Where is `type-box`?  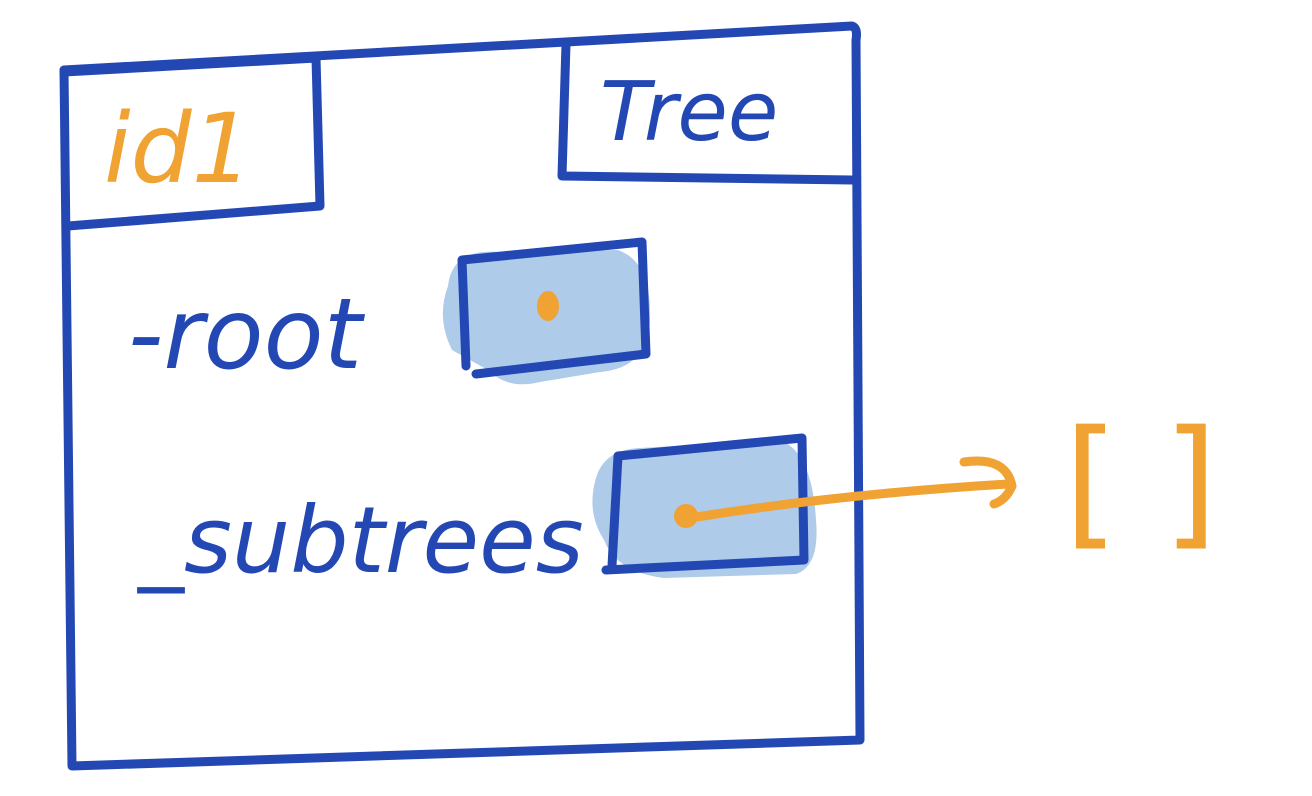
type-box is located at coordinates (707, 112).